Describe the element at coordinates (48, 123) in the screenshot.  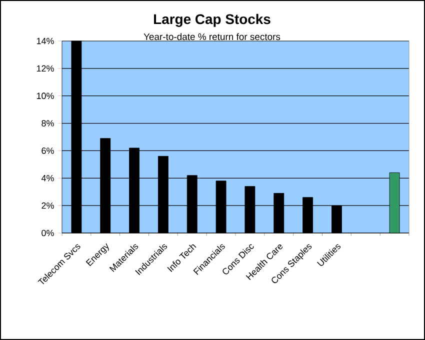
I see `y-tick-label: 8%` at that location.